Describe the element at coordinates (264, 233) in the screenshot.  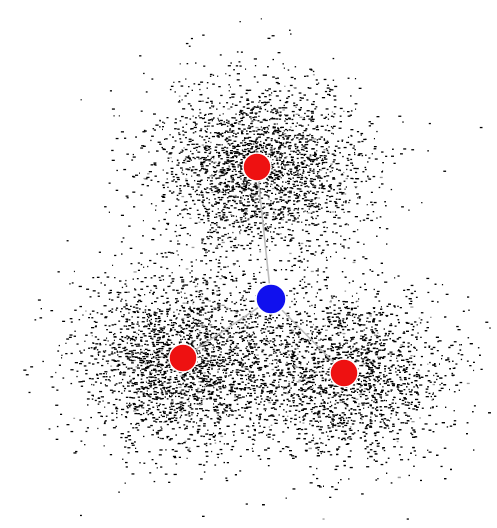
I see `edge-to-top-node` at that location.